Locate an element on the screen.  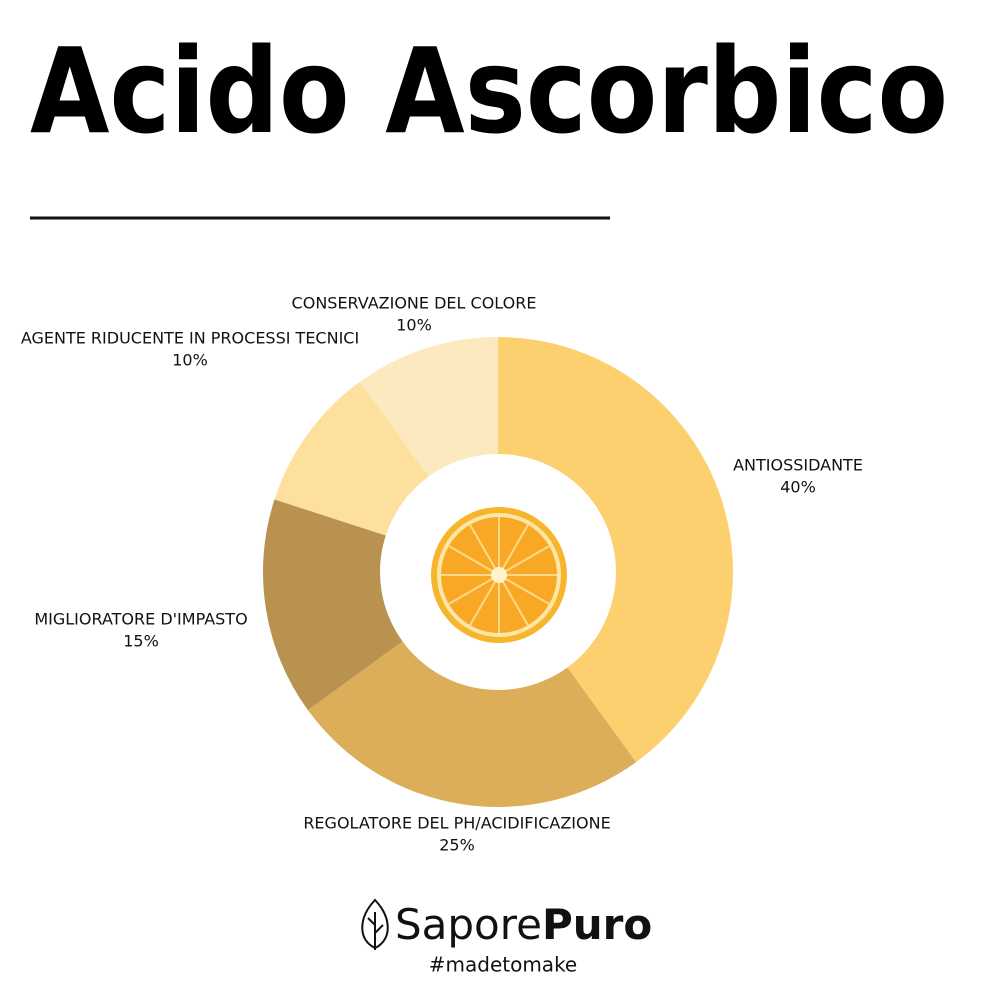
slice-value-label: 15% is located at coordinates (141, 641).